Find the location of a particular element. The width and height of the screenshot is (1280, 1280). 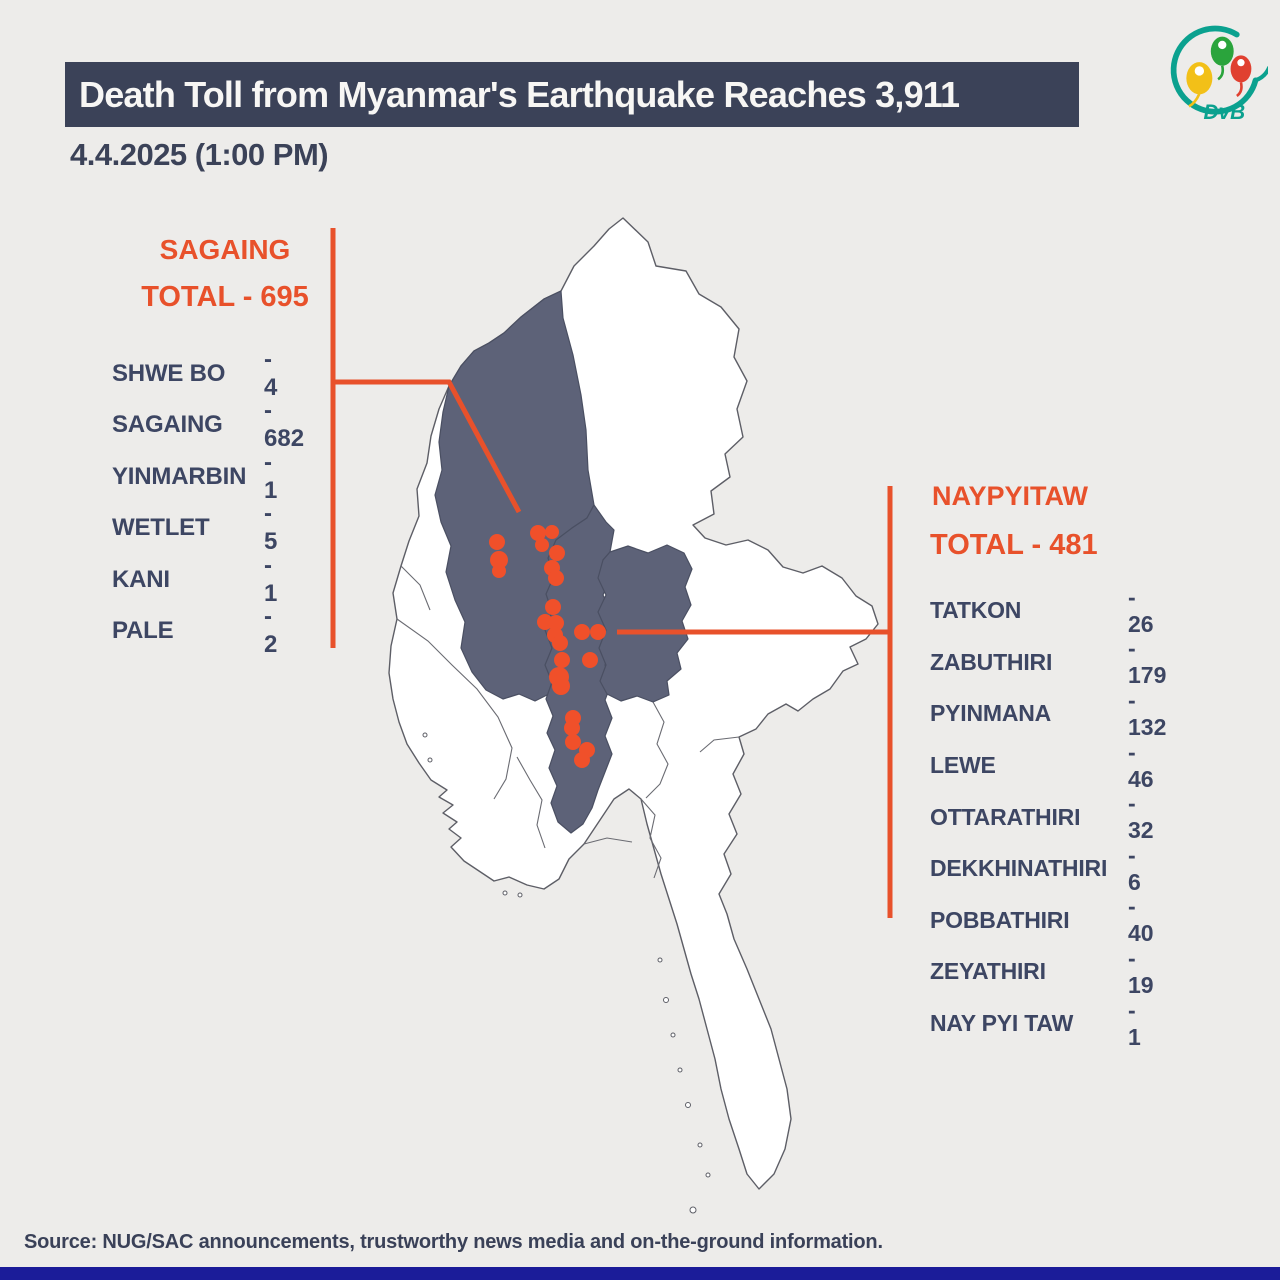

list-item: OTTARATHIRI - 32 is located at coordinates (1042, 816).